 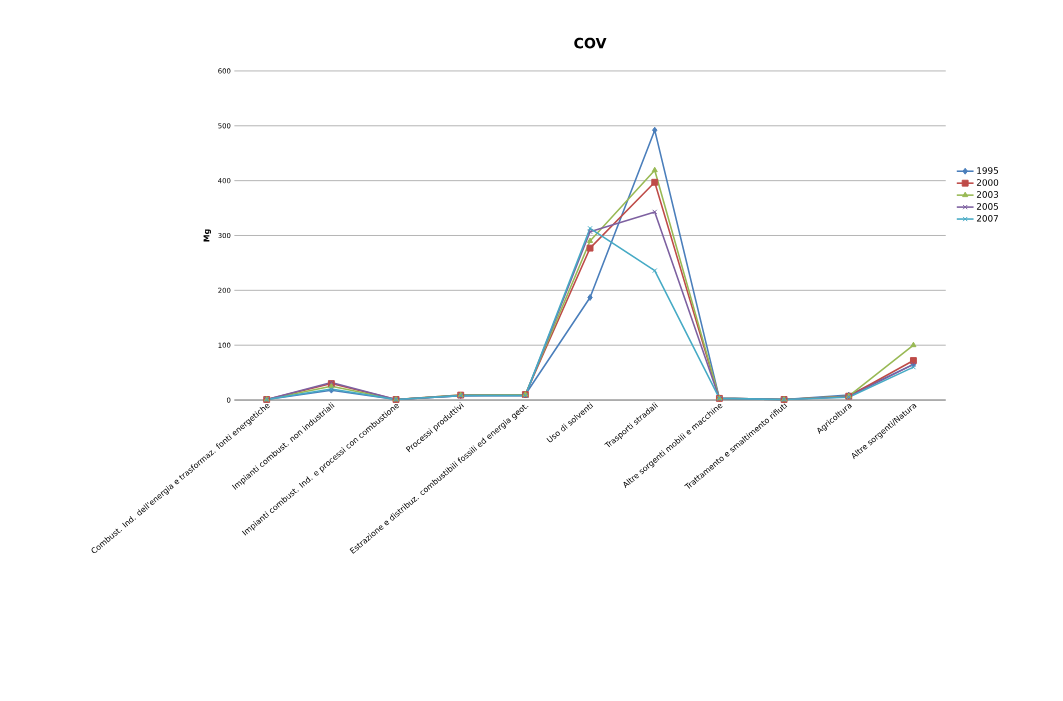 I want to click on legend-label: 2005, so click(x=987, y=206).